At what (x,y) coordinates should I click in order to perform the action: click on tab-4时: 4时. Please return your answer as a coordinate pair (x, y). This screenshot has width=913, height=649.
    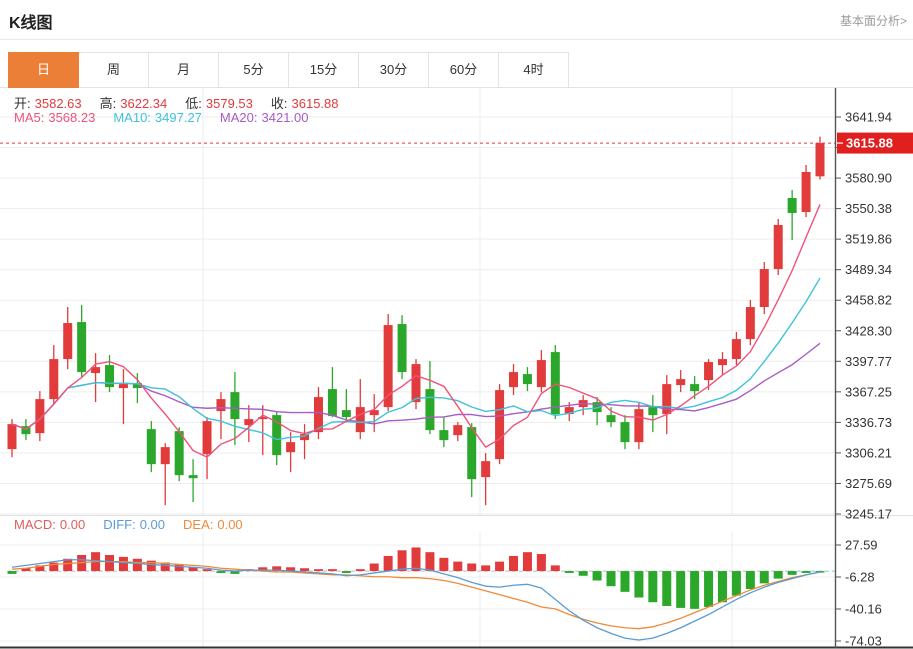
    Looking at the image, I should click on (534, 70).